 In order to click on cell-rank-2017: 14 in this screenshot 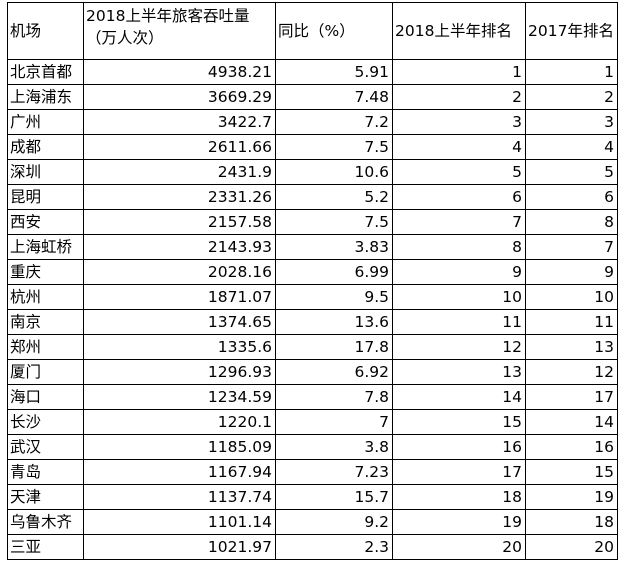, I will do `click(571, 422)`.